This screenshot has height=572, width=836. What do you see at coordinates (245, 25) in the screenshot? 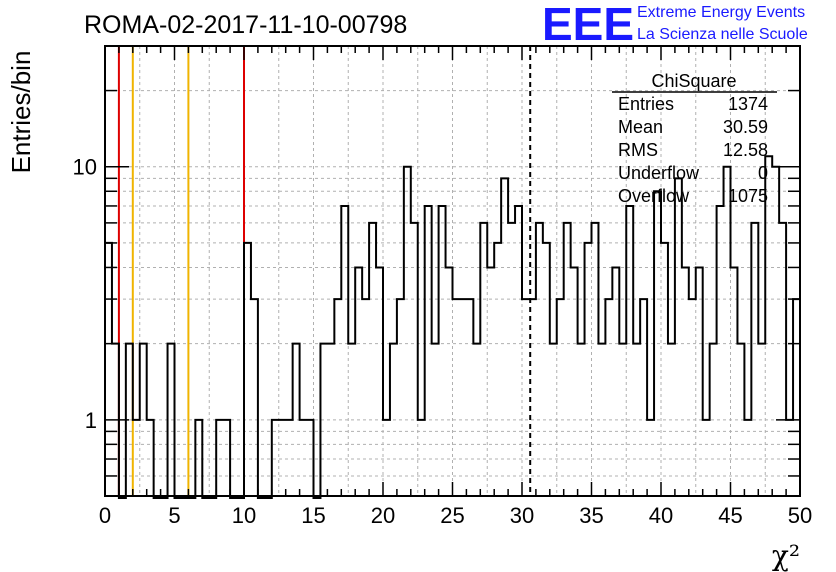
I see `run-title: ROMA-02-2017-11-10-00798` at bounding box center [245, 25].